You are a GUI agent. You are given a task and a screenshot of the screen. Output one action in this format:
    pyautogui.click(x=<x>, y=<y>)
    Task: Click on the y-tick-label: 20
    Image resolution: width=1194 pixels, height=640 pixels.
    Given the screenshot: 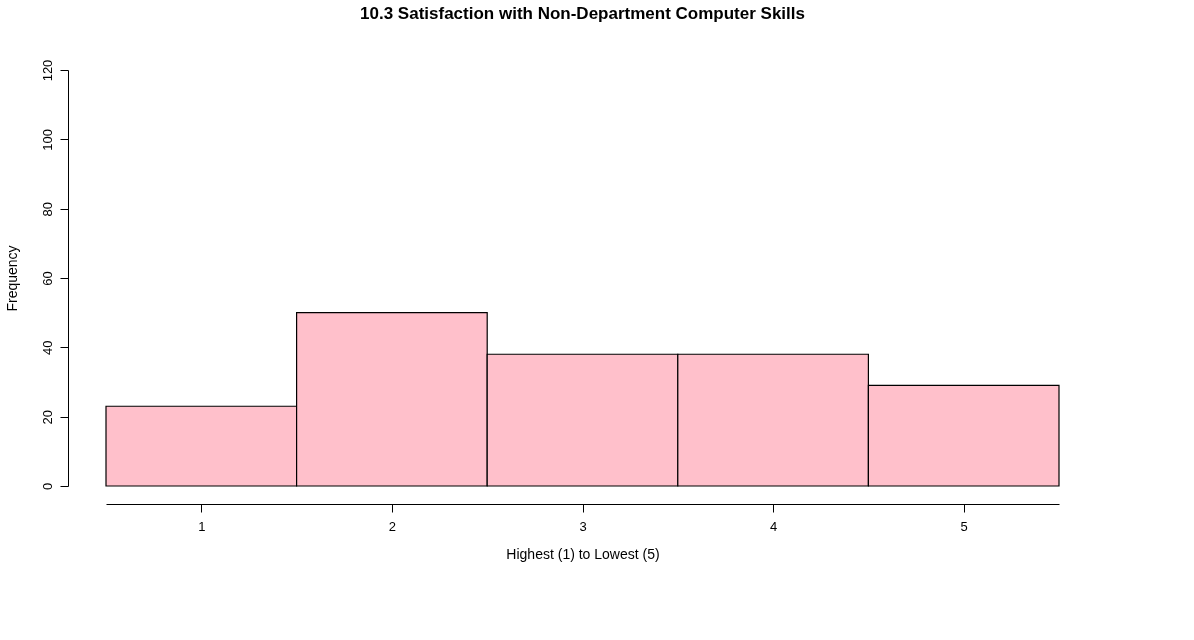 What is the action you would take?
    pyautogui.click(x=47, y=417)
    